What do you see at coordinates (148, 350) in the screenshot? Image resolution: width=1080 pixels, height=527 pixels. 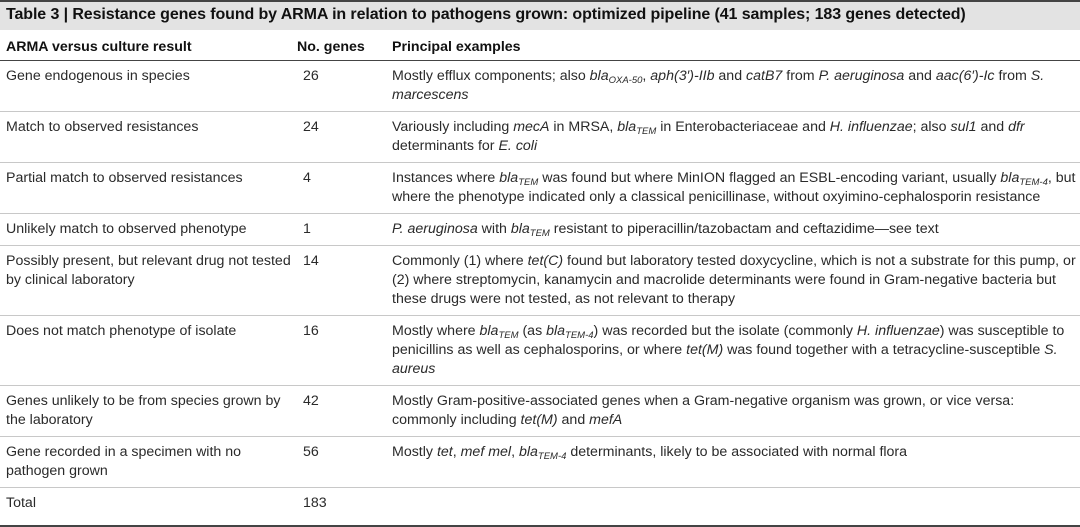 I see `result-cell: Does not match phenotype of isolate` at bounding box center [148, 350].